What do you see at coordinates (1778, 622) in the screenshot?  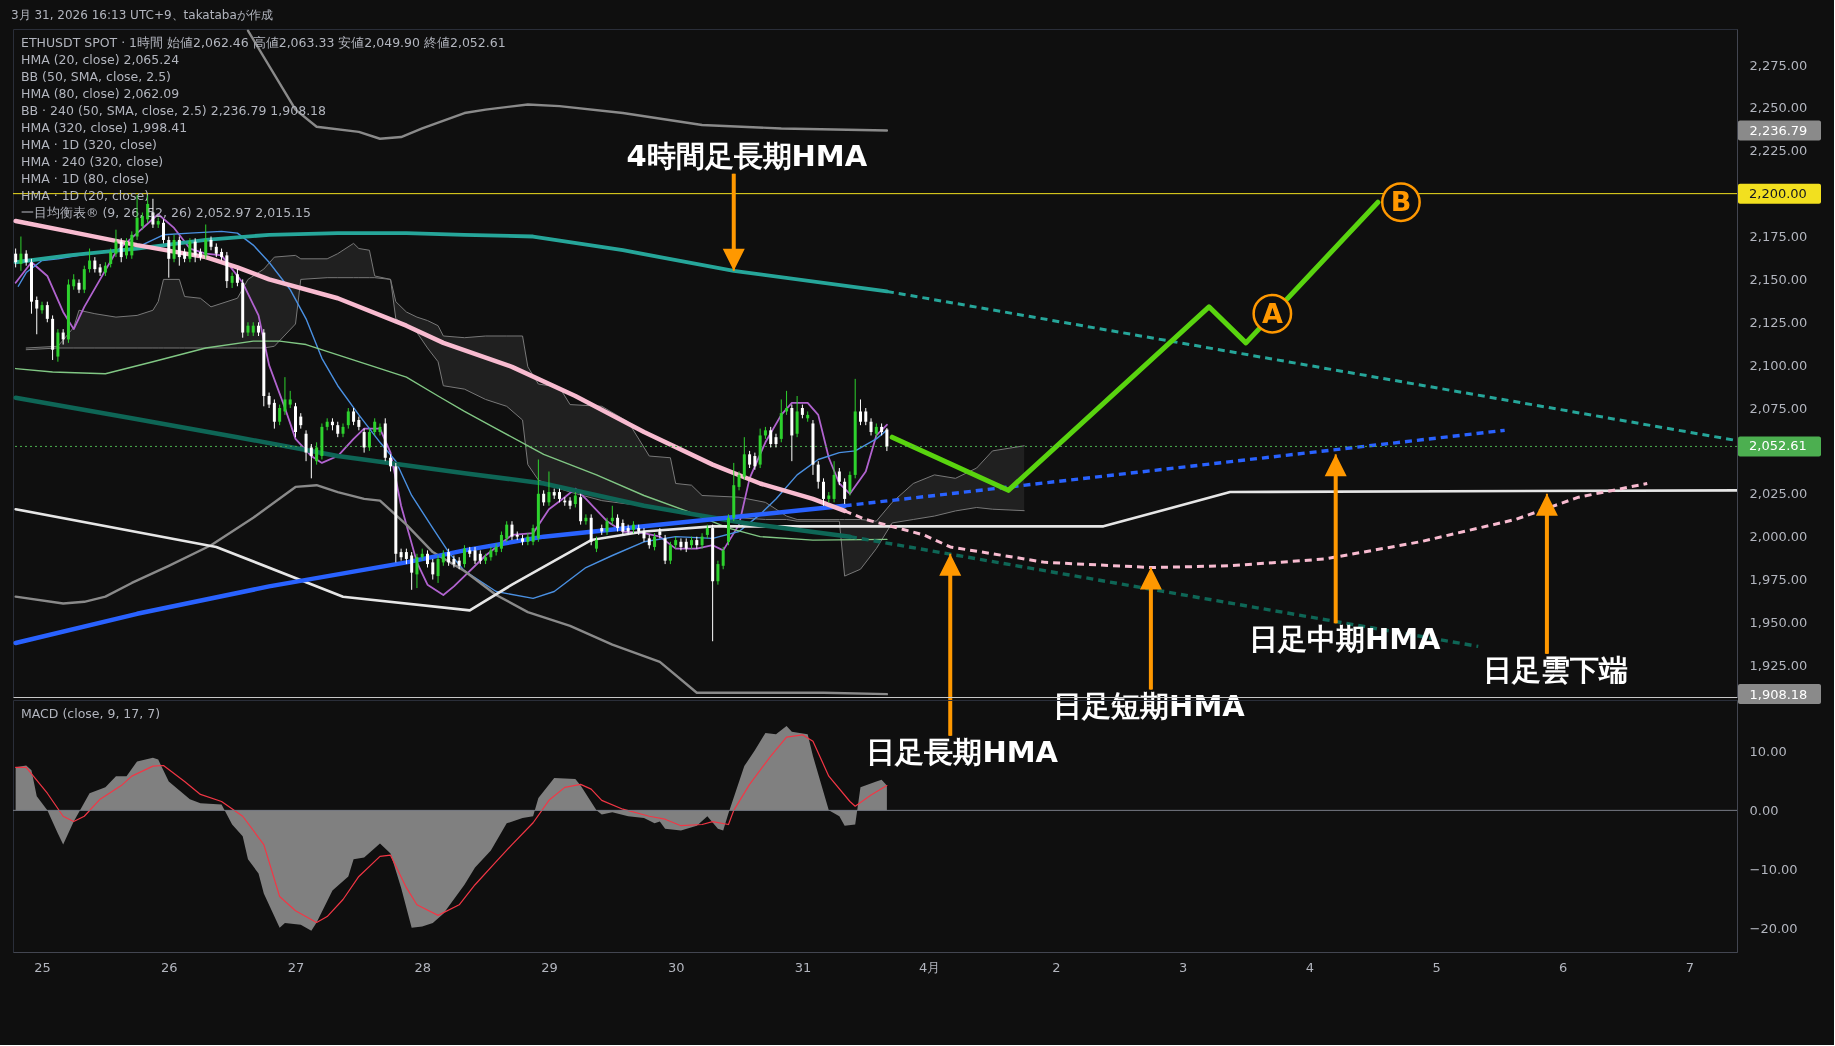 I see `y-tick-label: 1,950.00` at bounding box center [1778, 622].